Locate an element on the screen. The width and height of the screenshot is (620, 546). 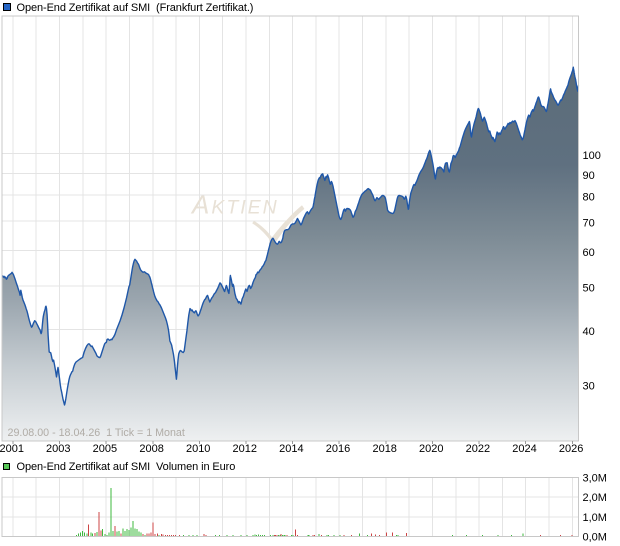
svg-text: 100 is located at coordinates (592, 156).